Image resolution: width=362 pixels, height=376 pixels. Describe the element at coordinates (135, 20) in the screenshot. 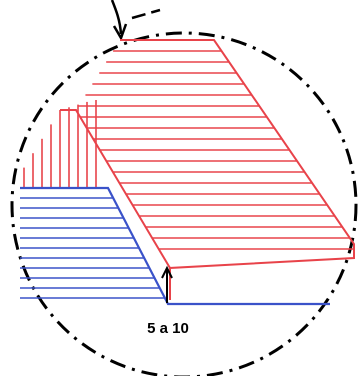

I see `callout-arrow` at that location.